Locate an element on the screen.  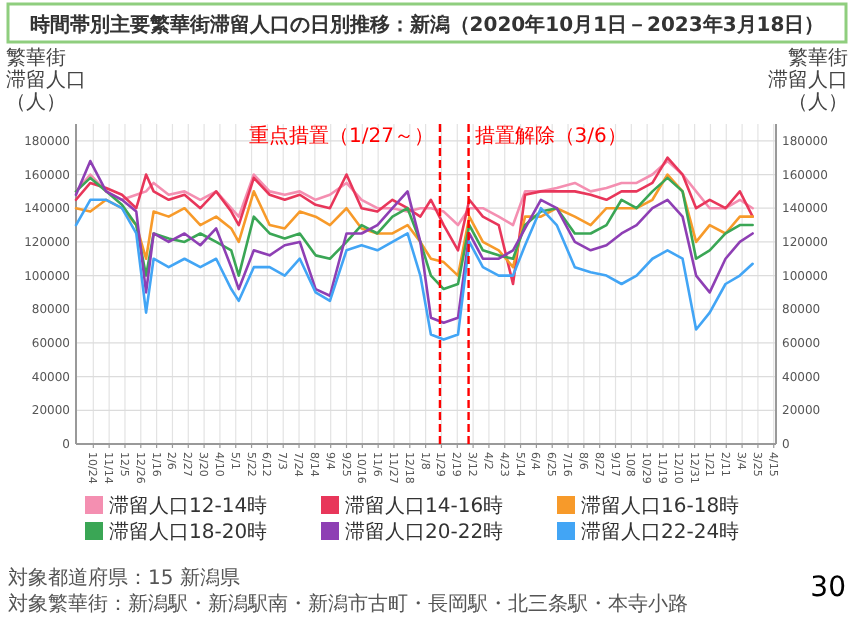
legend-label: 滞留人口14-16時 is located at coordinates (424, 506).